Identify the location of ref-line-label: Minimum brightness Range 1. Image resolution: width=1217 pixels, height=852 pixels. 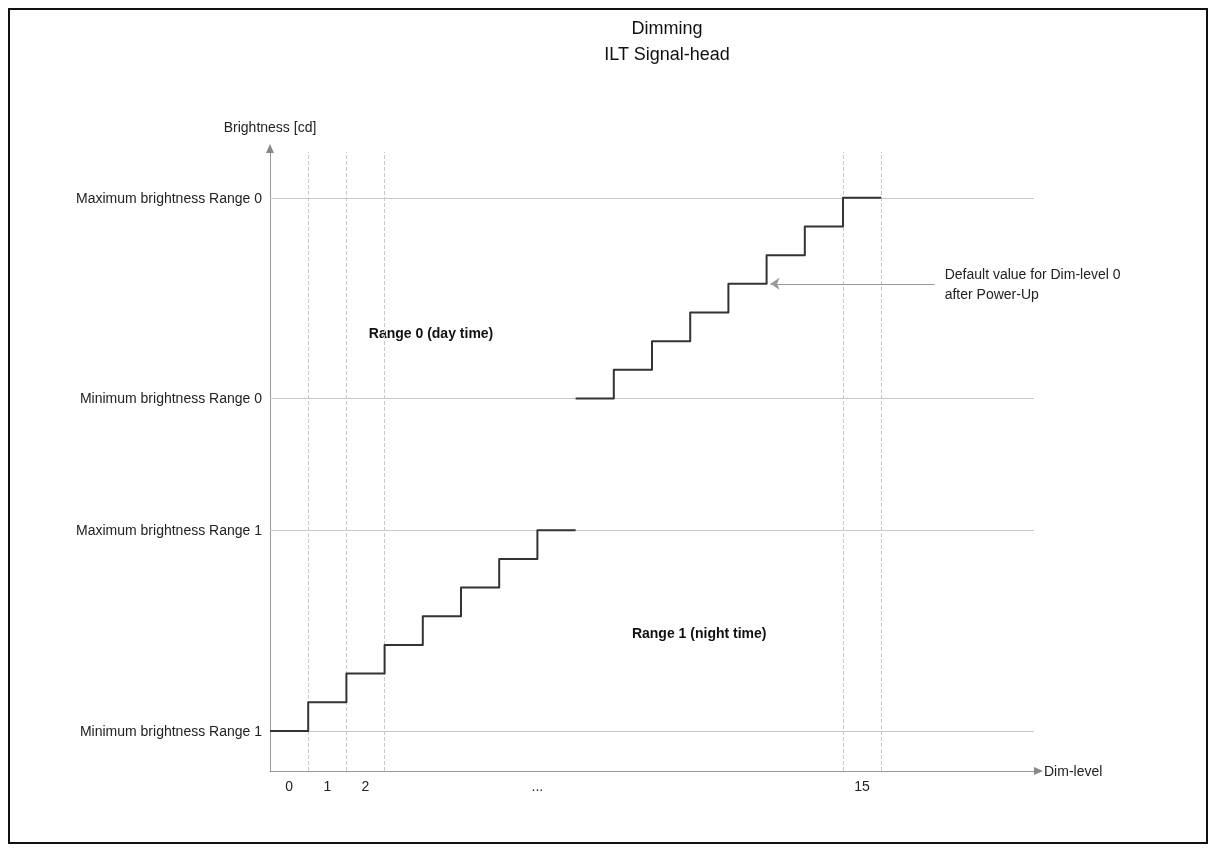
(171, 730).